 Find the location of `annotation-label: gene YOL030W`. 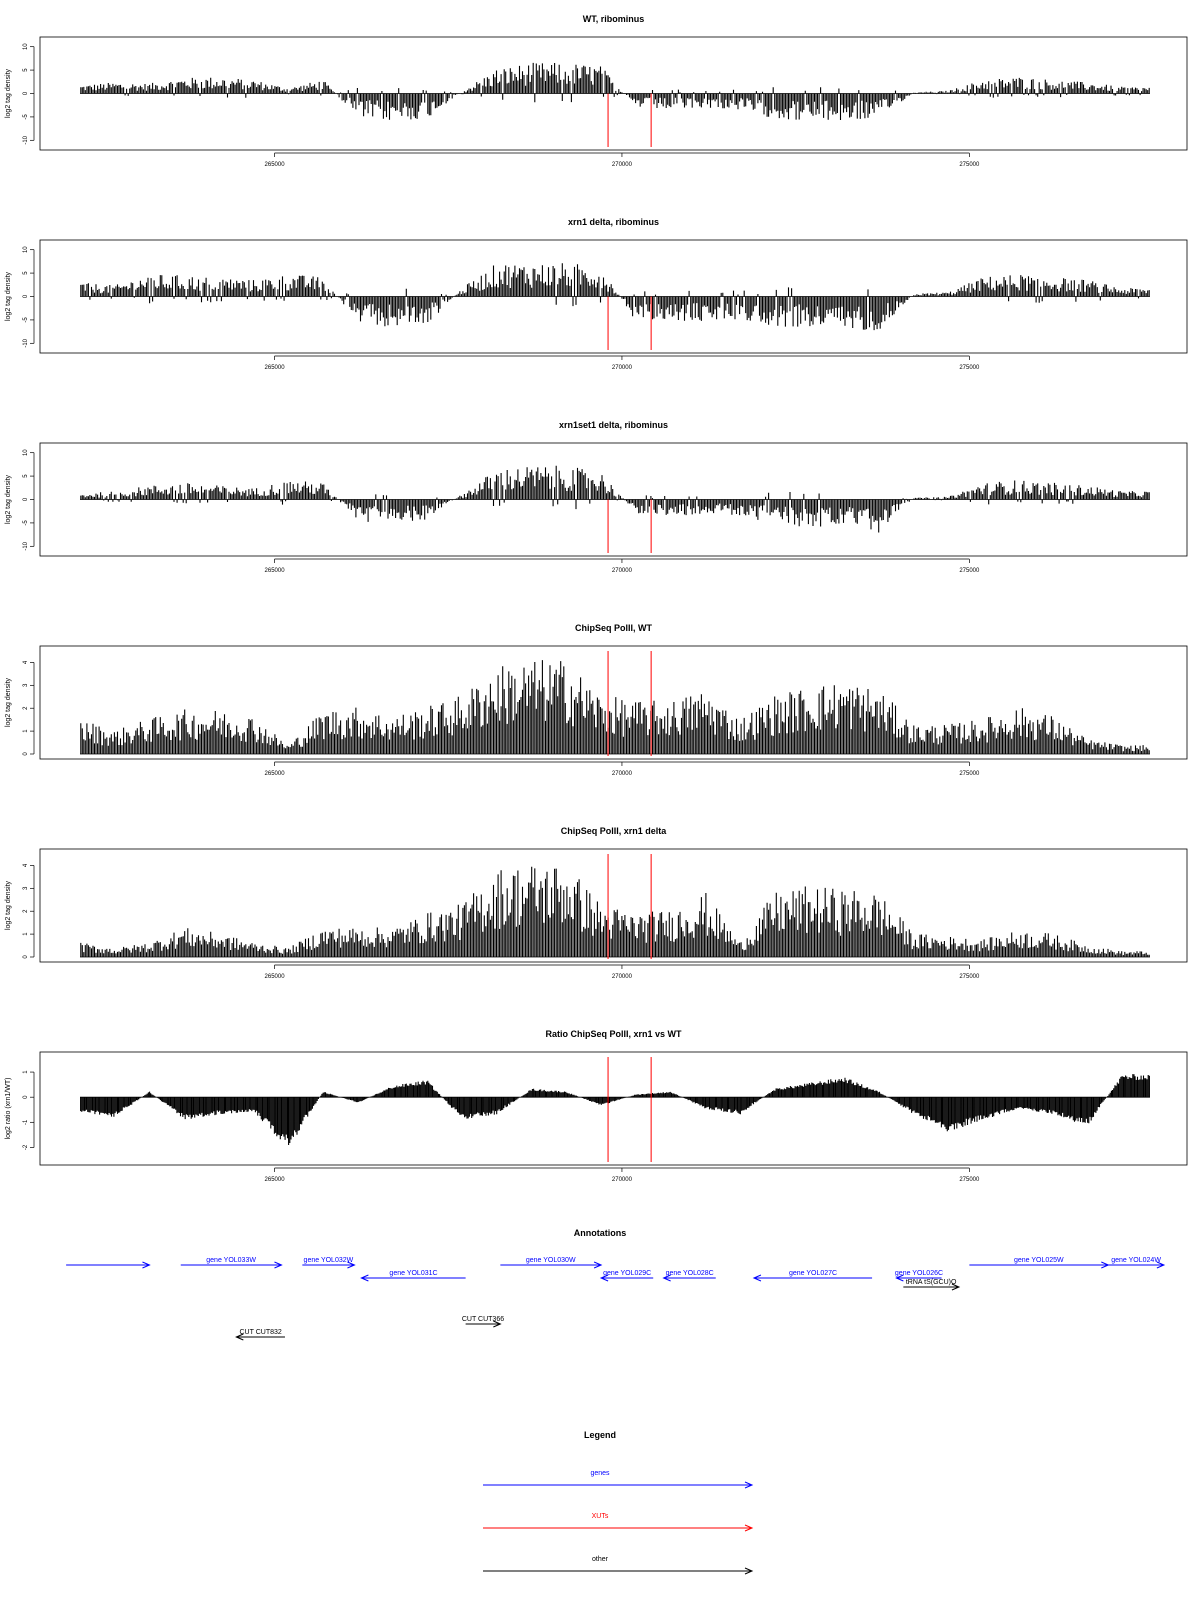

annotation-label: gene YOL030W is located at coordinates (551, 1260).